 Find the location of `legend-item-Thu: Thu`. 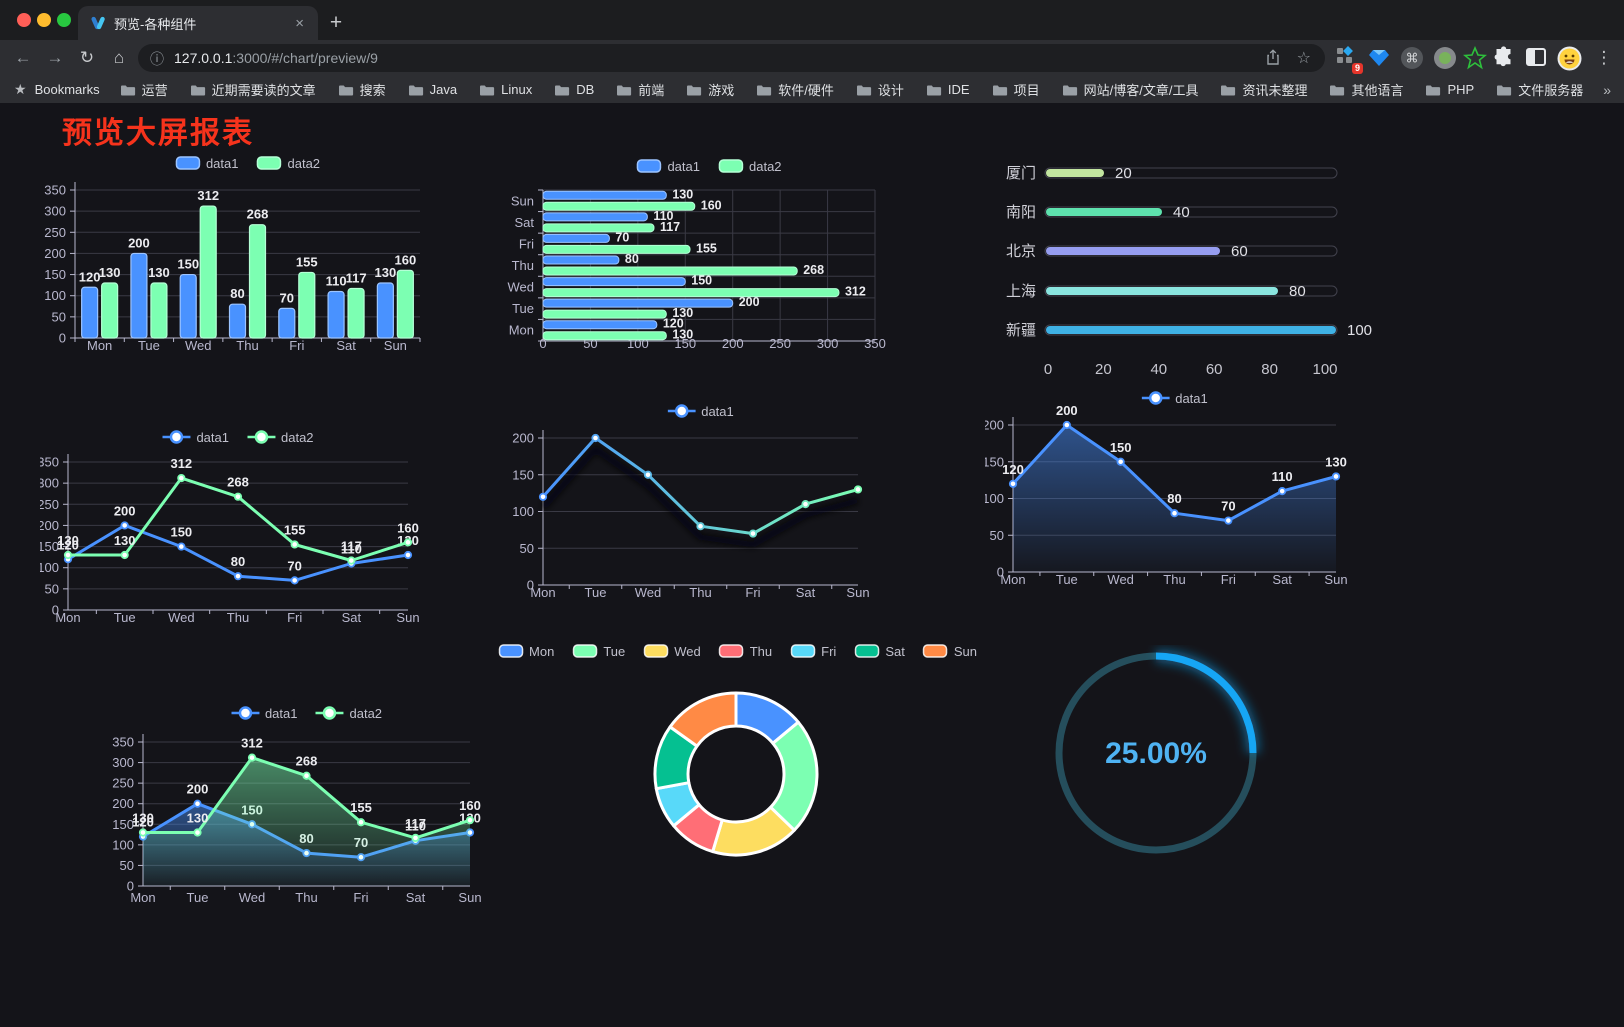

legend-item-Thu: Thu is located at coordinates (745, 651).